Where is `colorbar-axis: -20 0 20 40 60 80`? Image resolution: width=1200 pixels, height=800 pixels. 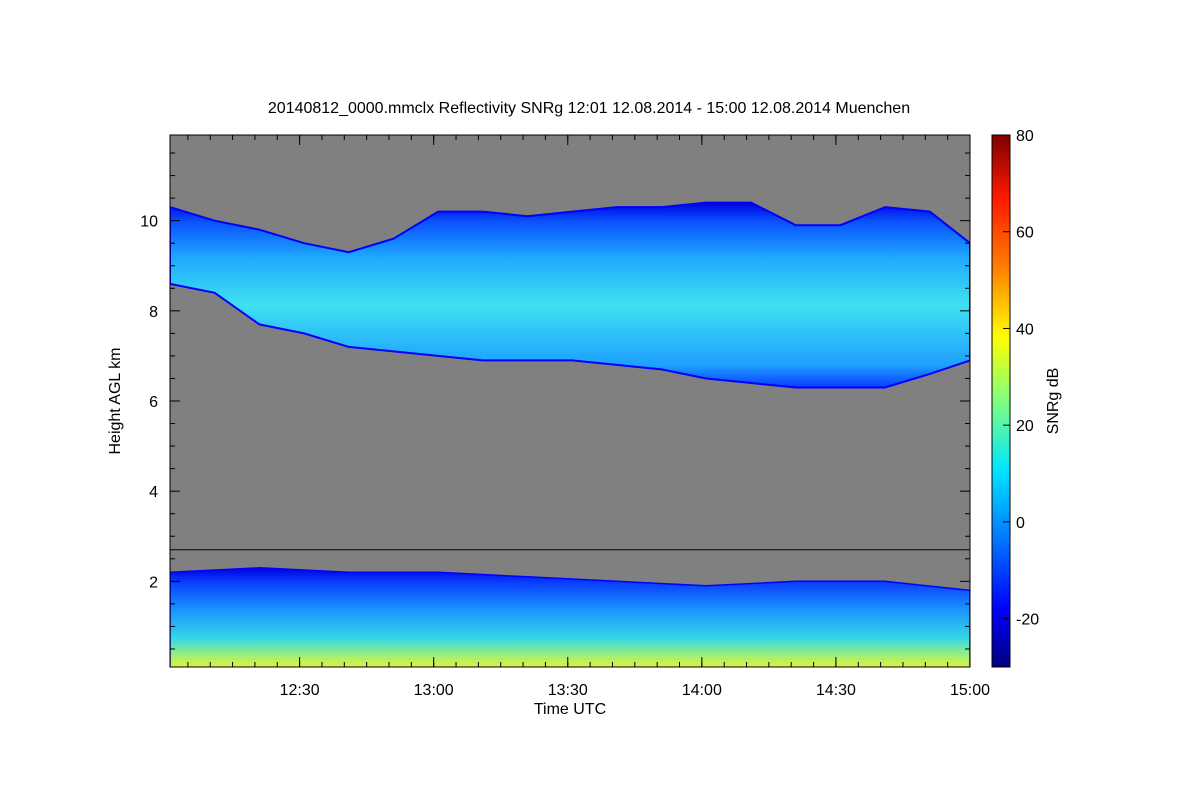
colorbar-axis: -20 0 20 40 60 80 is located at coordinates (1021, 378).